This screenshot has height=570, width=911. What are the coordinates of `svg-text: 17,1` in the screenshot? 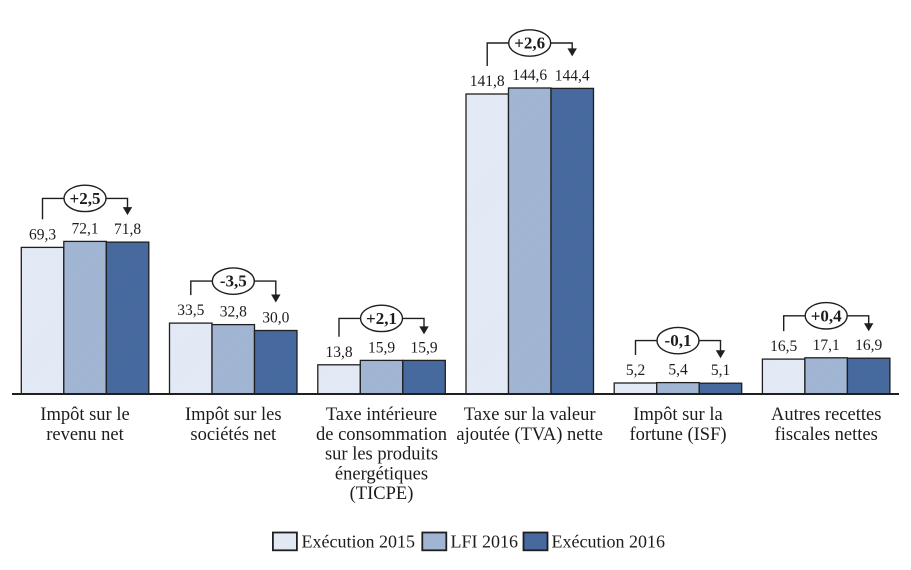 It's located at (826, 345).